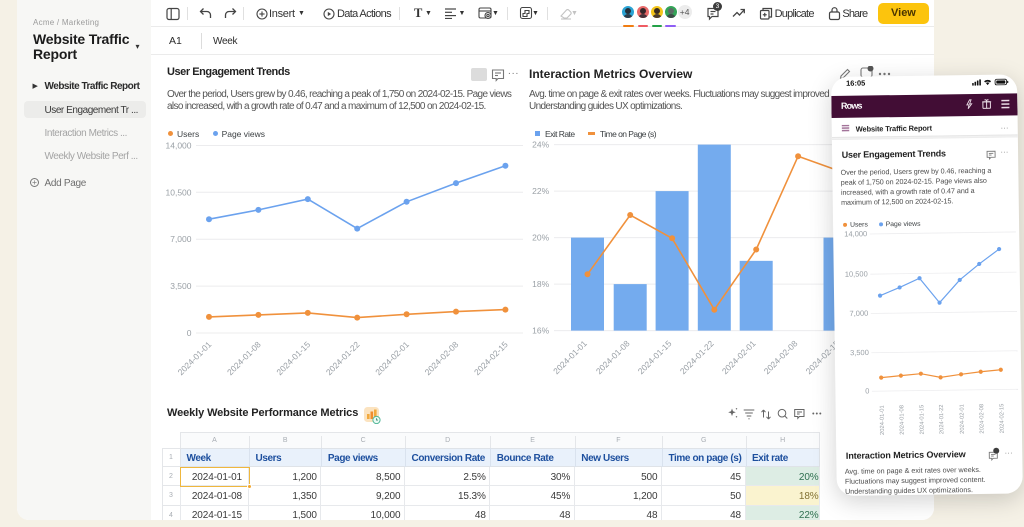 Image resolution: width=1024 pixels, height=527 pixels. Describe the element at coordinates (540, 191) in the screenshot. I see `svg-text: 22%` at that location.